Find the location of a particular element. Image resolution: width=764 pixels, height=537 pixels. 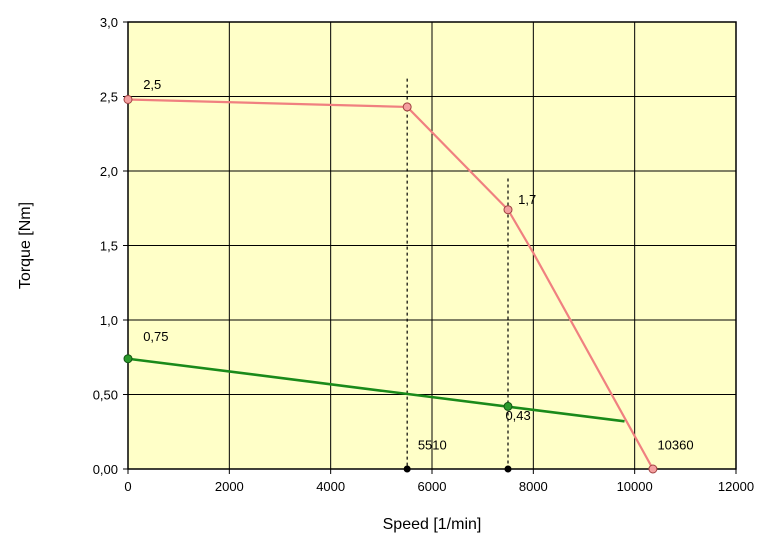

y-tick-label: 0,00 is located at coordinates (105, 469).